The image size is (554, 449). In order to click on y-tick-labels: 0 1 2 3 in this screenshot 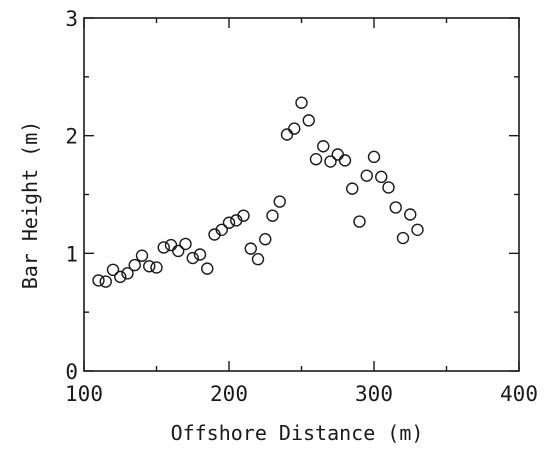, I will do `click(71, 195)`.